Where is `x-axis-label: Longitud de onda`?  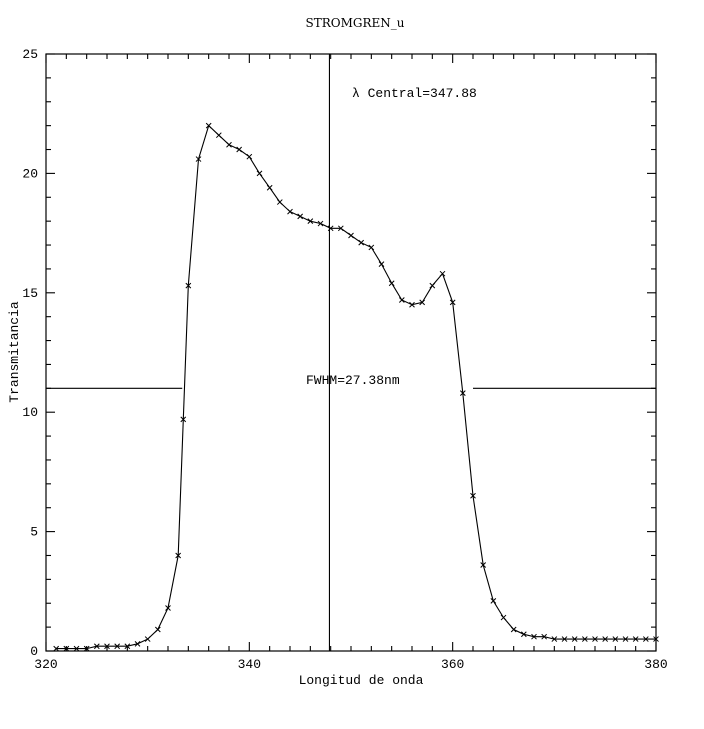
x-axis-label: Longitud de onda is located at coordinates (361, 680).